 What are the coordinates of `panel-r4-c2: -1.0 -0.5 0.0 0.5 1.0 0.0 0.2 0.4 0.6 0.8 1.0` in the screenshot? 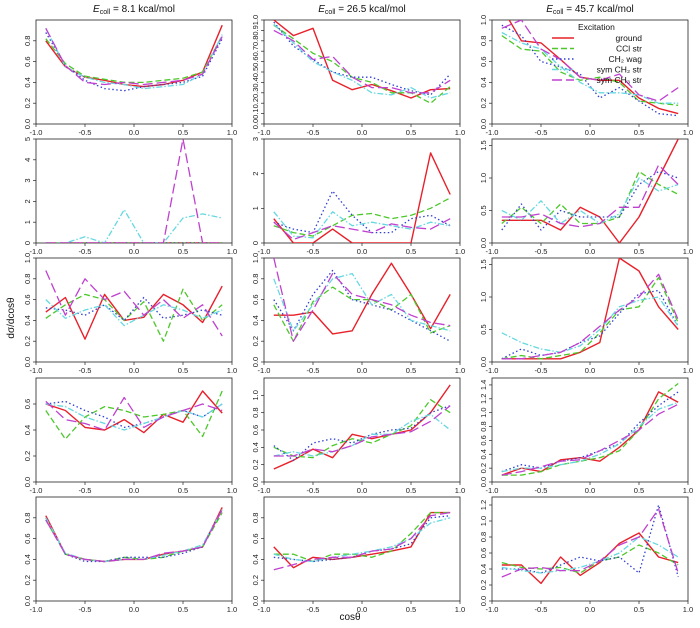 It's located at (358, 436).